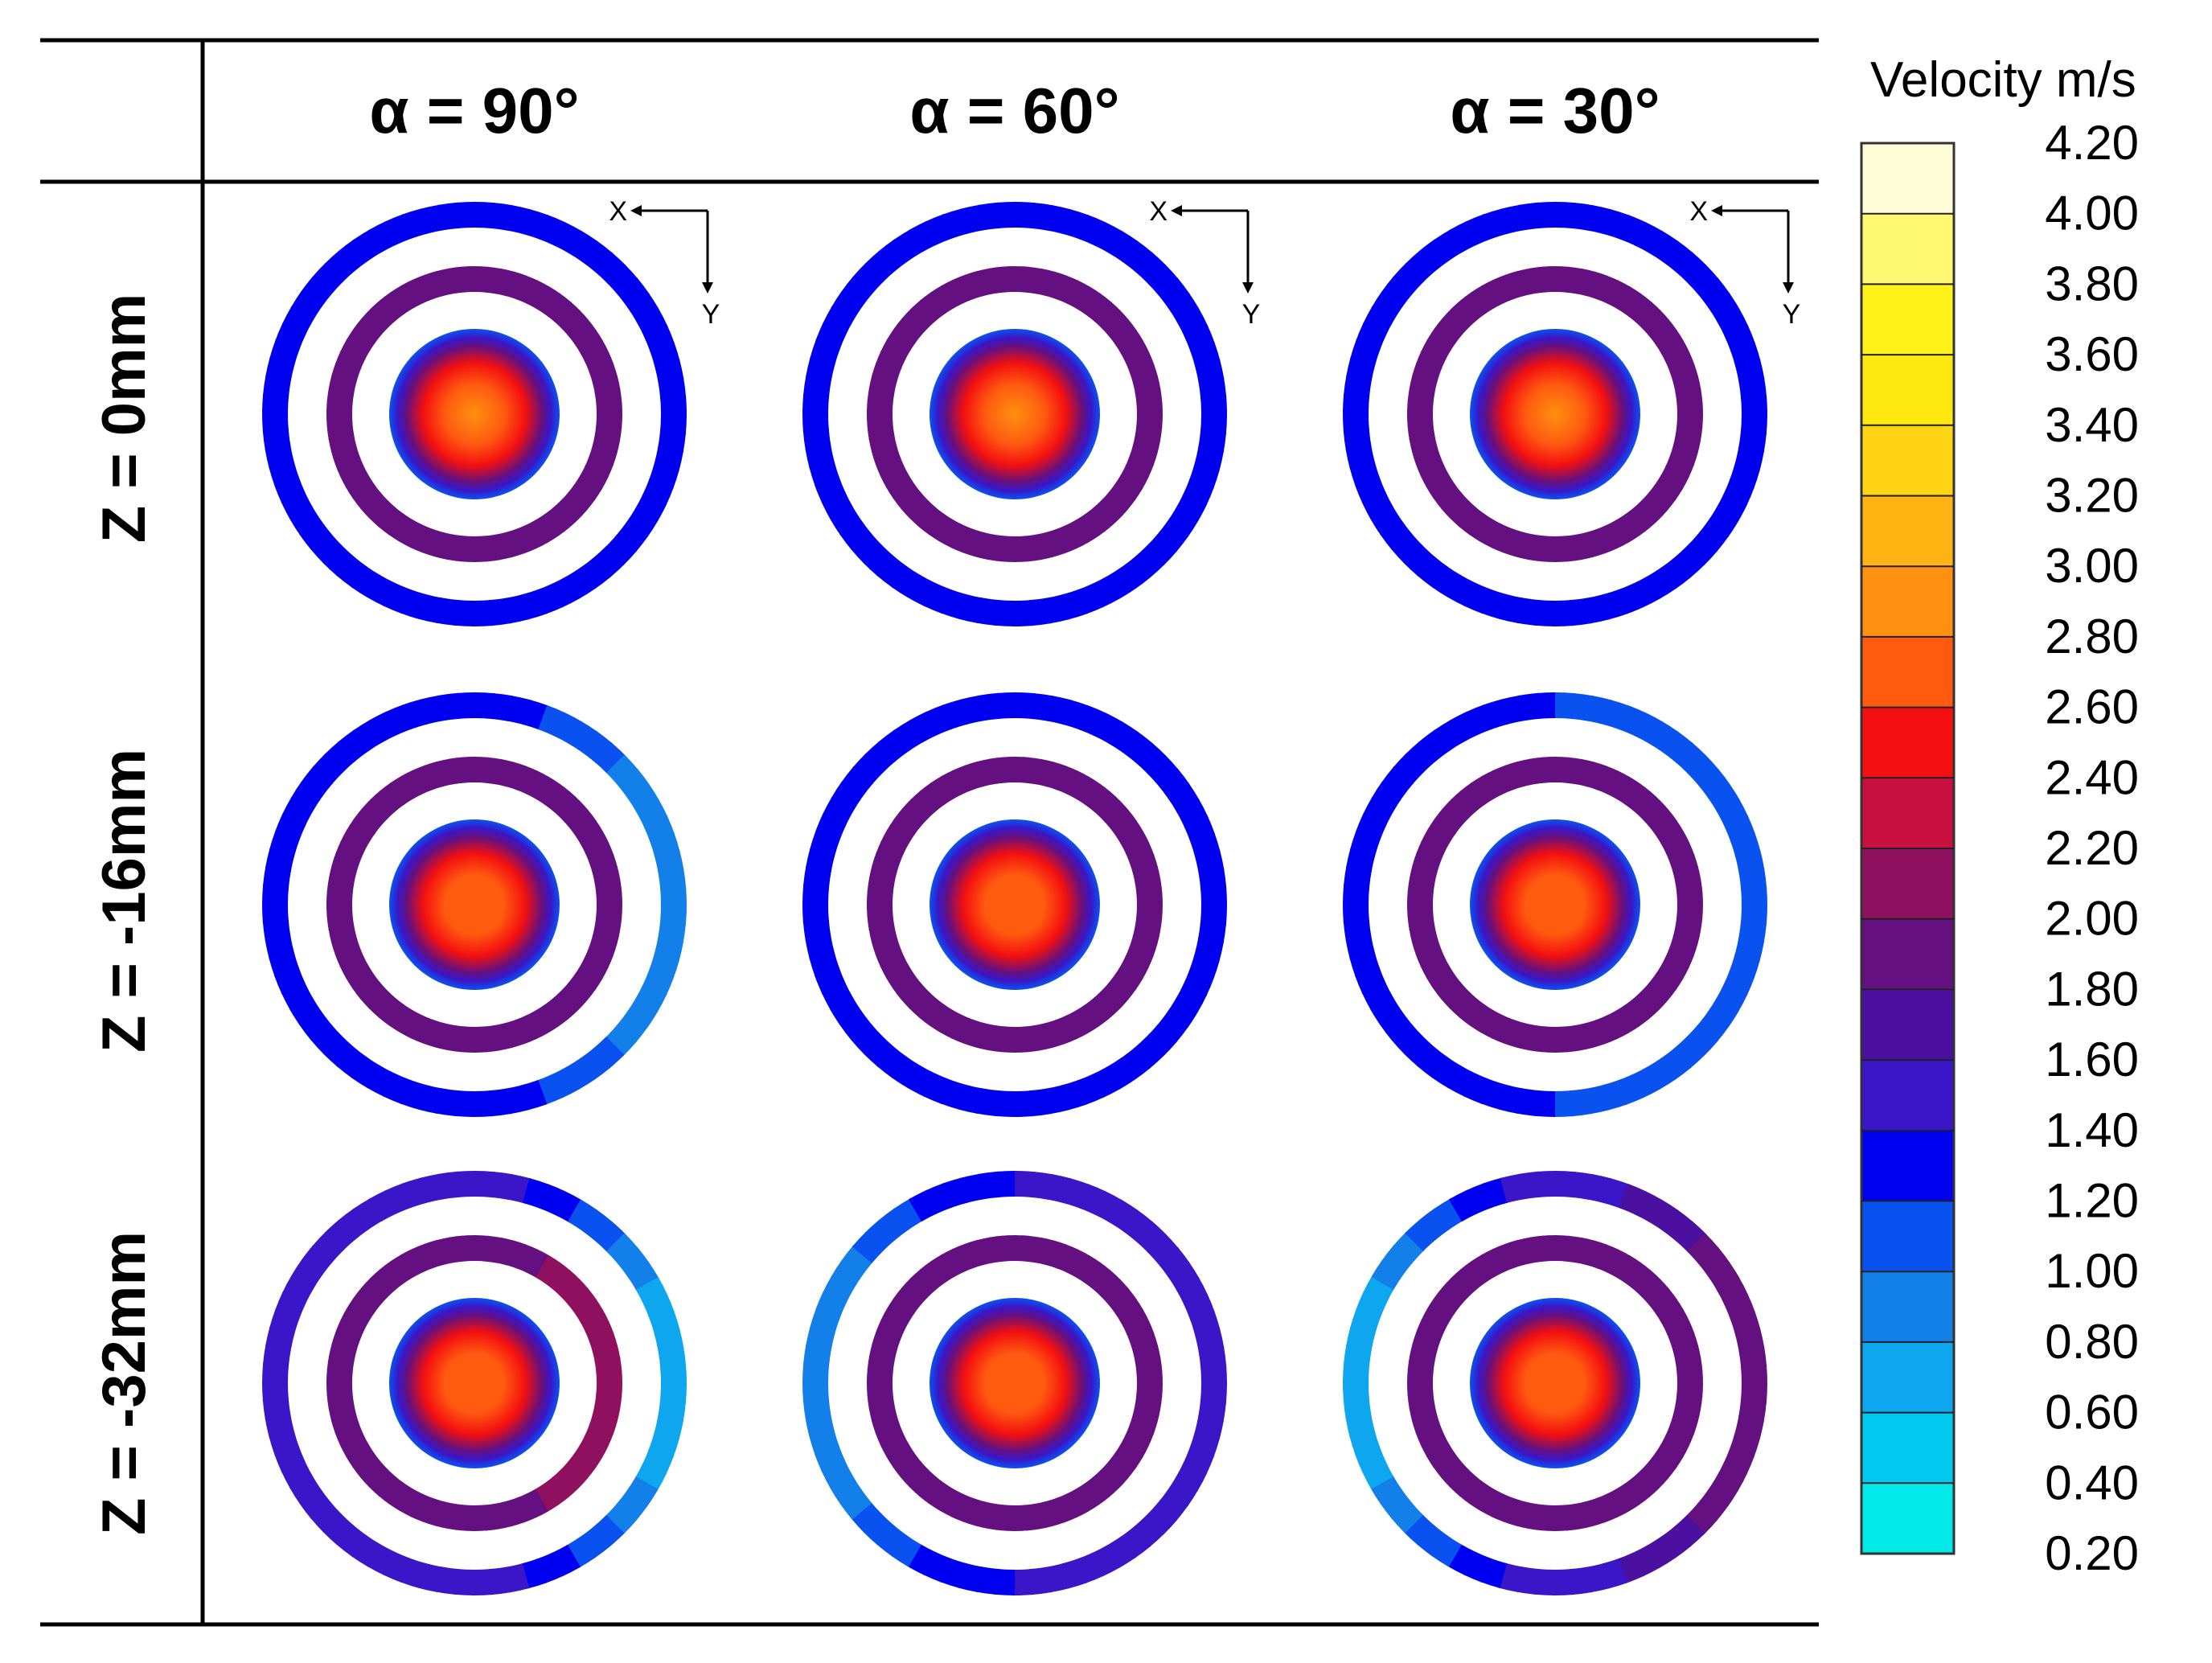  What do you see at coordinates (2092, 777) in the screenshot?
I see `colorbar-tick-label: 2.40` at bounding box center [2092, 777].